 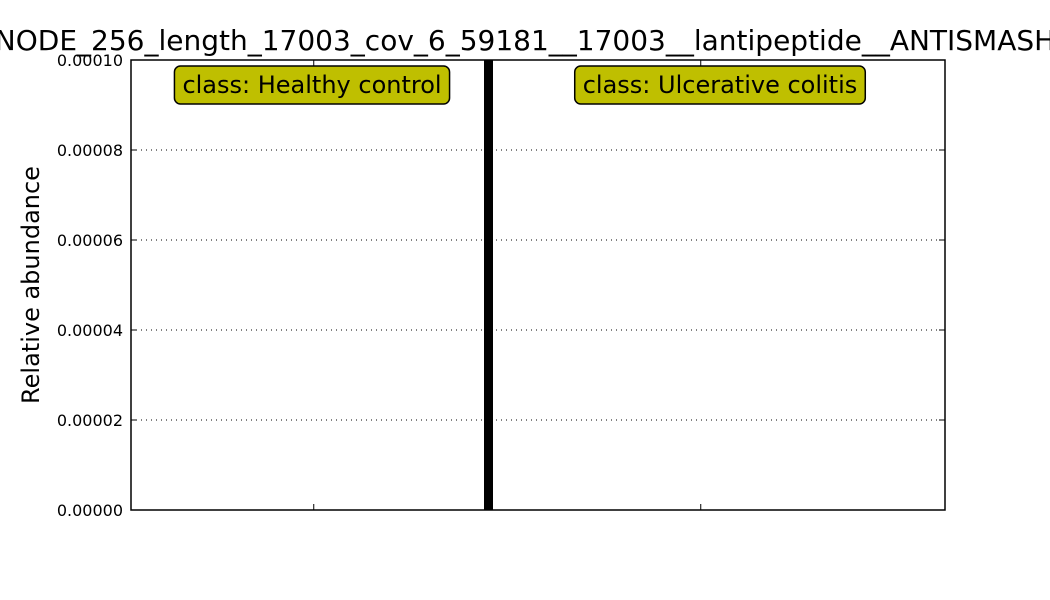 I want to click on y-tick-label: 0.00000, so click(x=90, y=510).